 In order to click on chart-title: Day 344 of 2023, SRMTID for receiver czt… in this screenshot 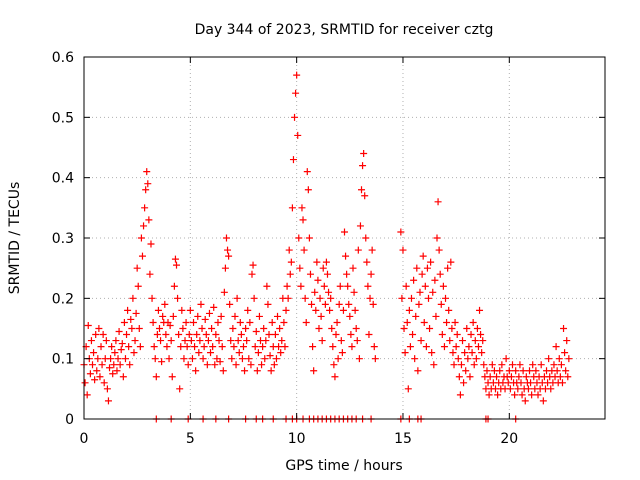, I will do `click(344, 30)`.